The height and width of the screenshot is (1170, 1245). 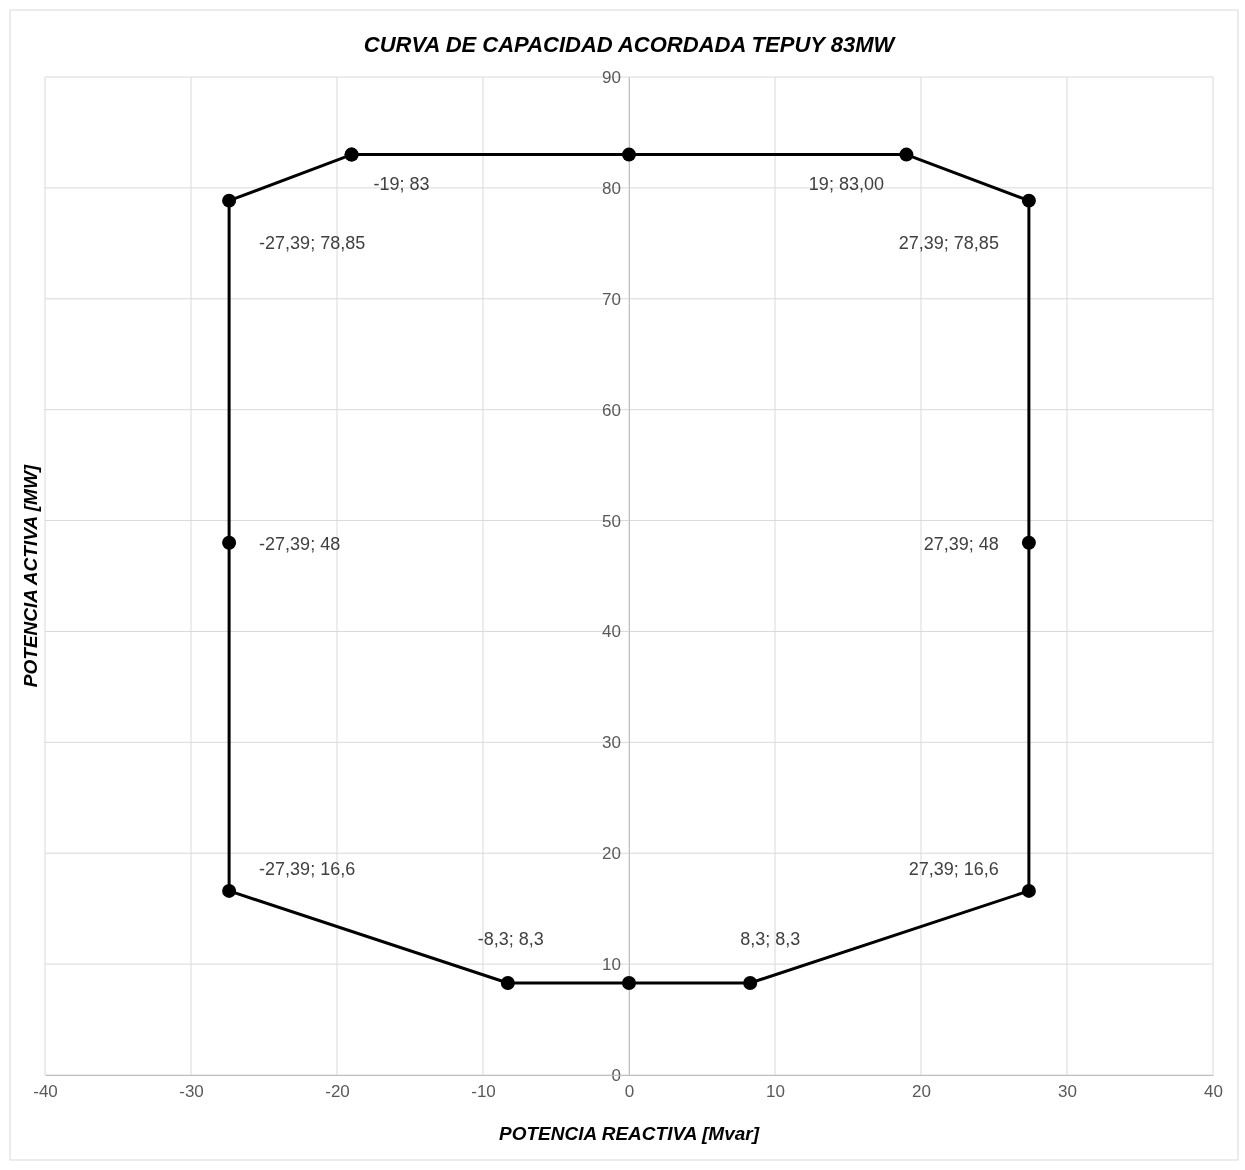 I want to click on x-tick-label: -10, so click(x=483, y=1092).